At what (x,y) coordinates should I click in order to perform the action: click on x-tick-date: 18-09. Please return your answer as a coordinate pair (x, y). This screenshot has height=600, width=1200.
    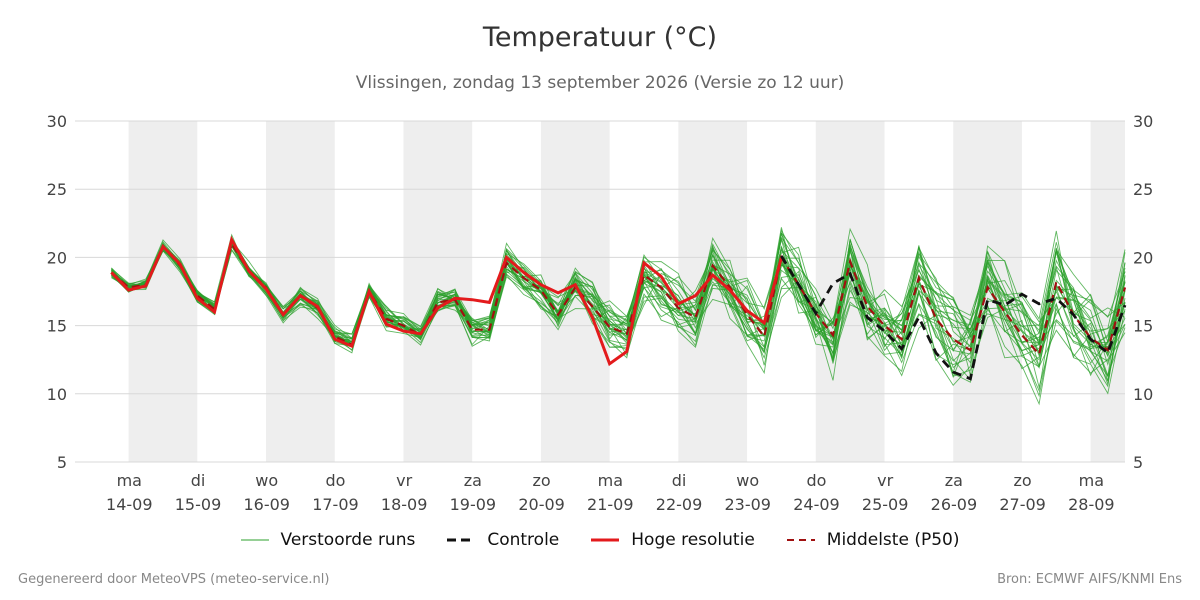
    Looking at the image, I should click on (404, 504).